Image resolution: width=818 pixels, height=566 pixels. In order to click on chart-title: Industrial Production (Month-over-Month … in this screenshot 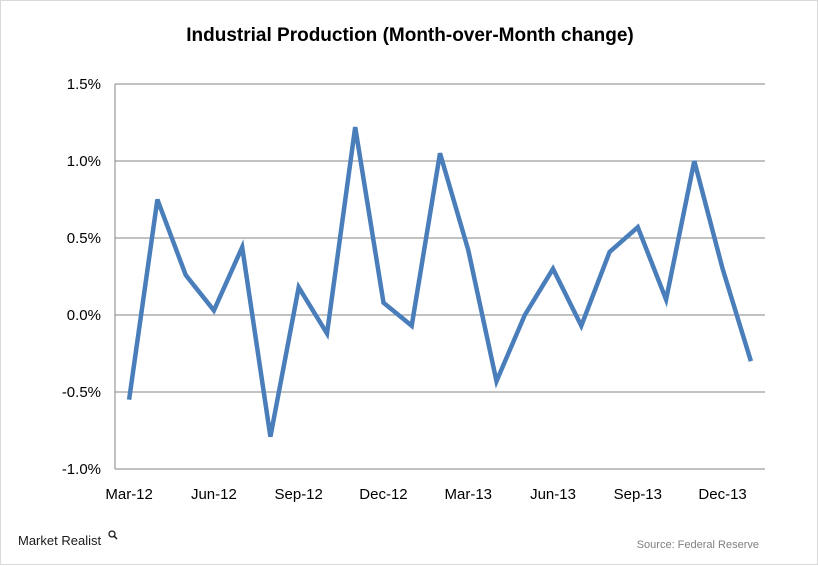, I will do `click(410, 35)`.